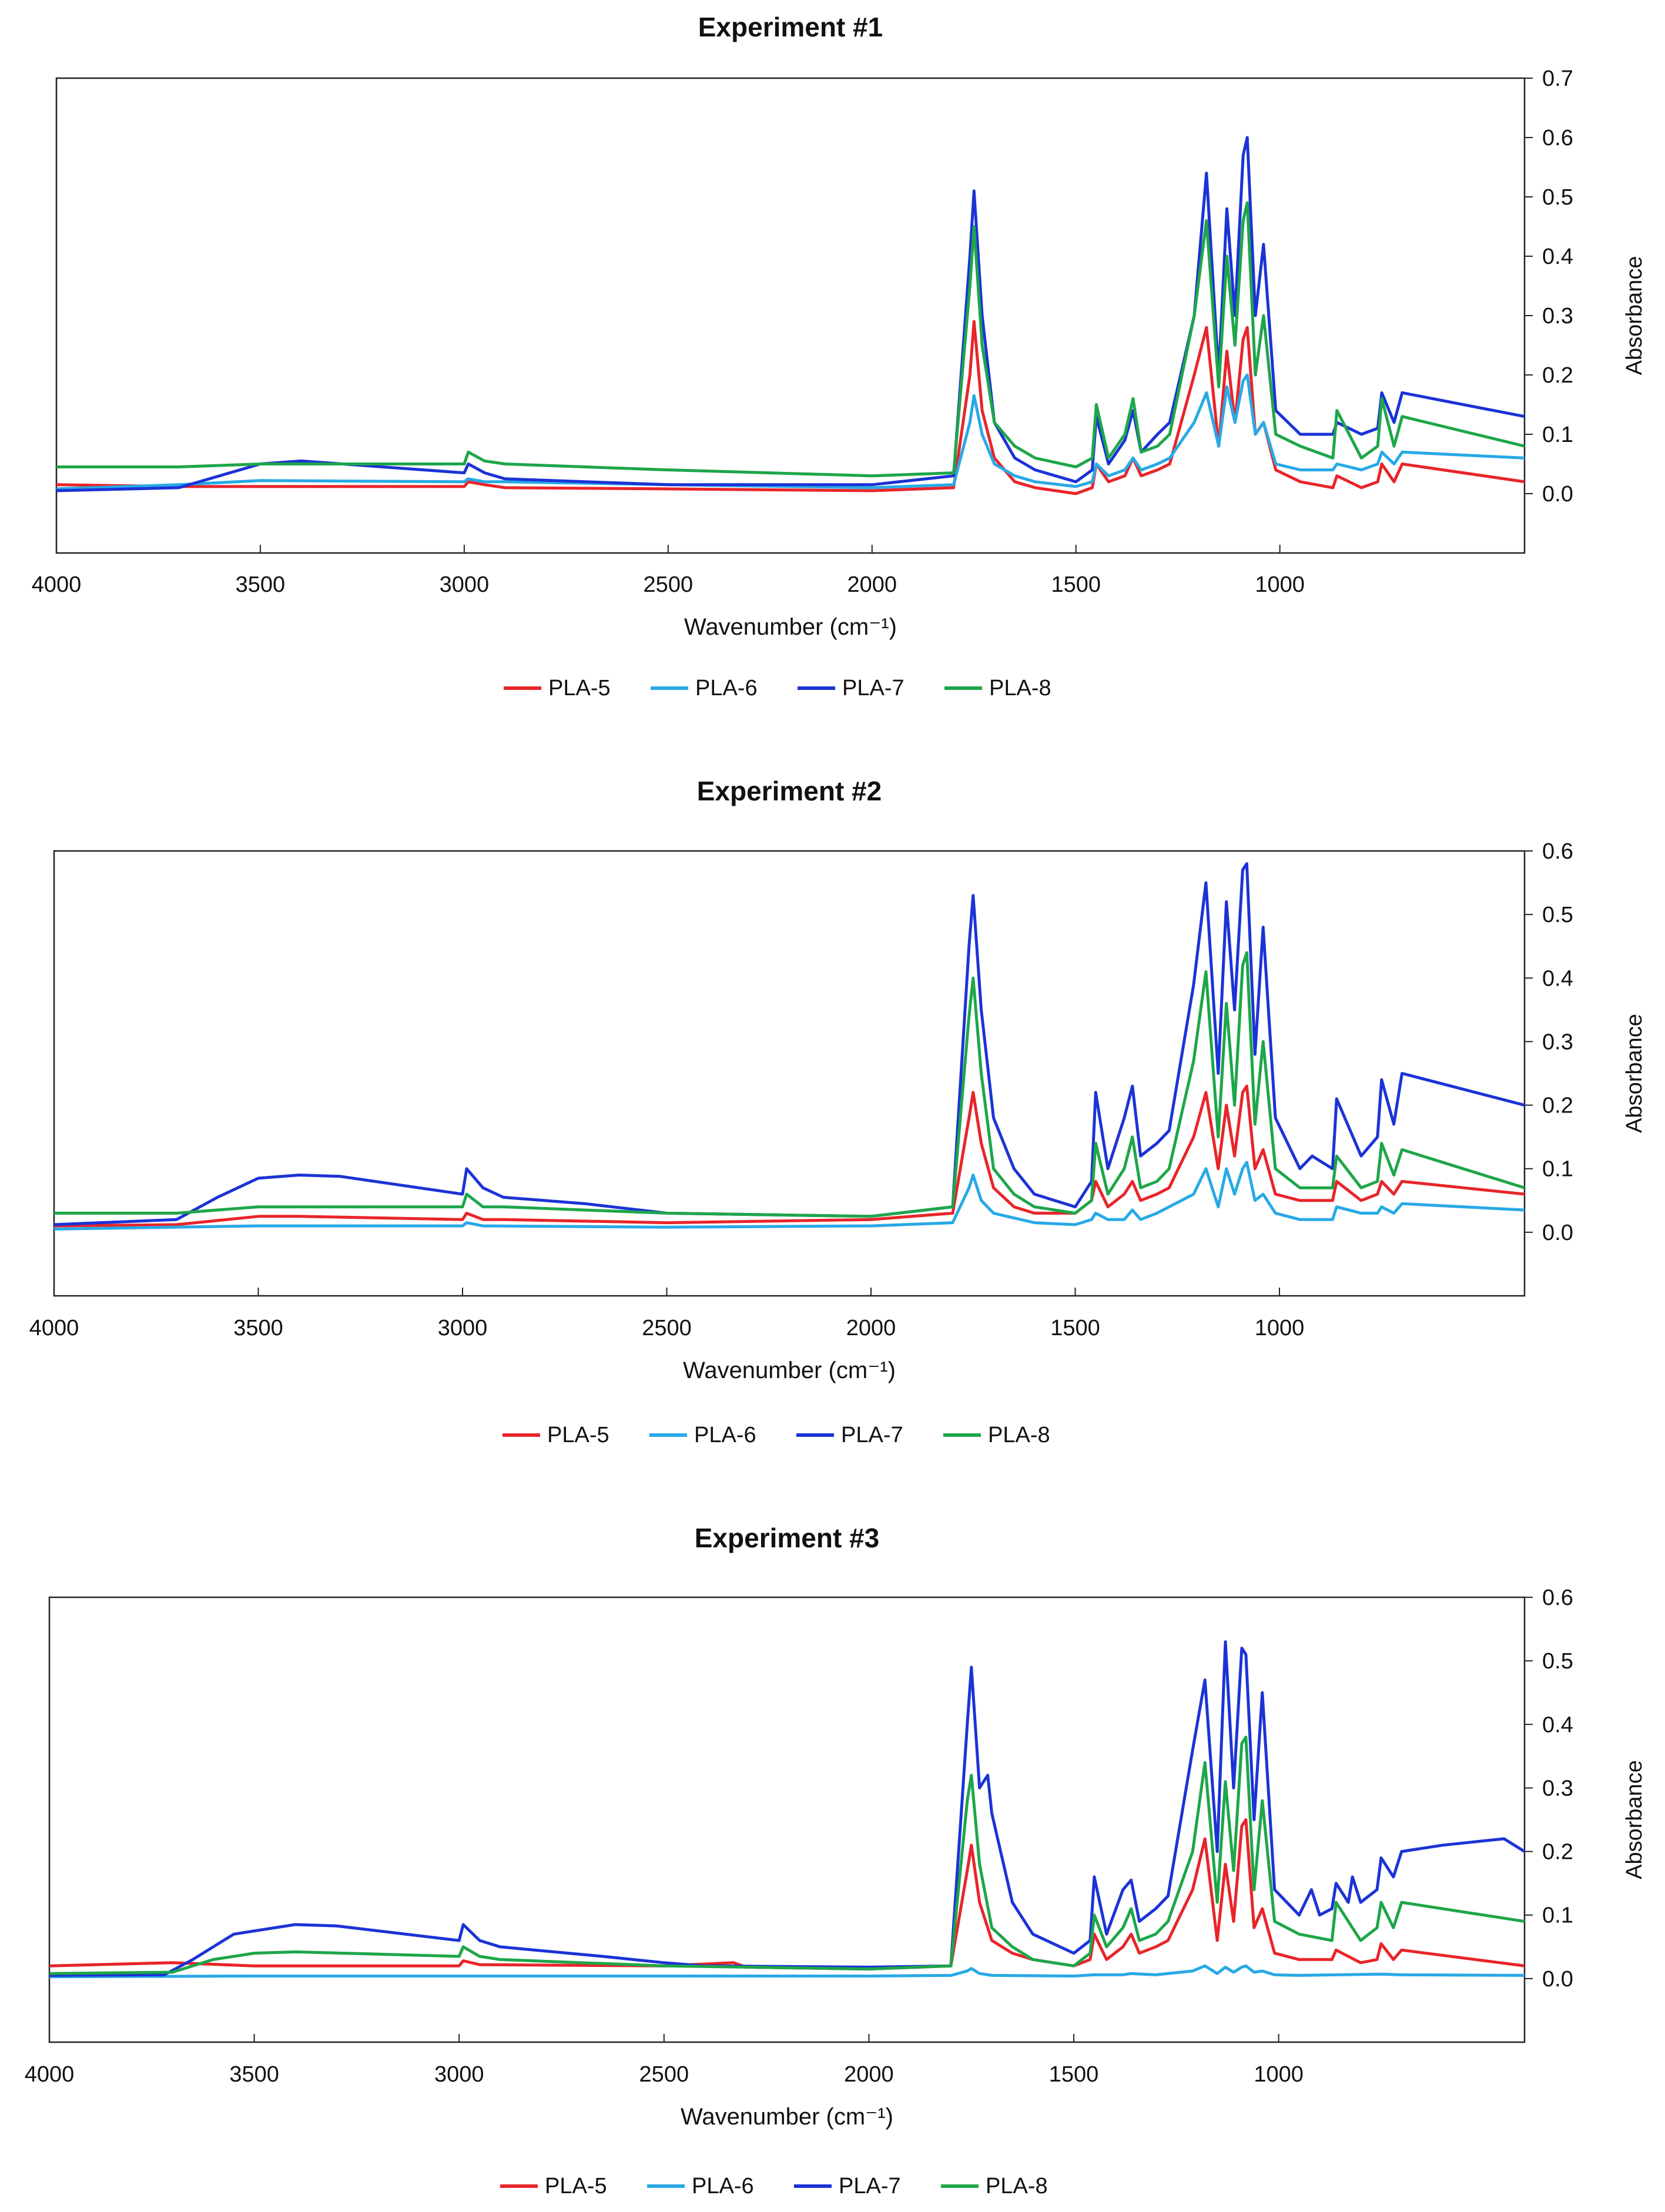 The width and height of the screenshot is (1665, 2212). I want to click on chart-title: Experiment #1, so click(791, 27).